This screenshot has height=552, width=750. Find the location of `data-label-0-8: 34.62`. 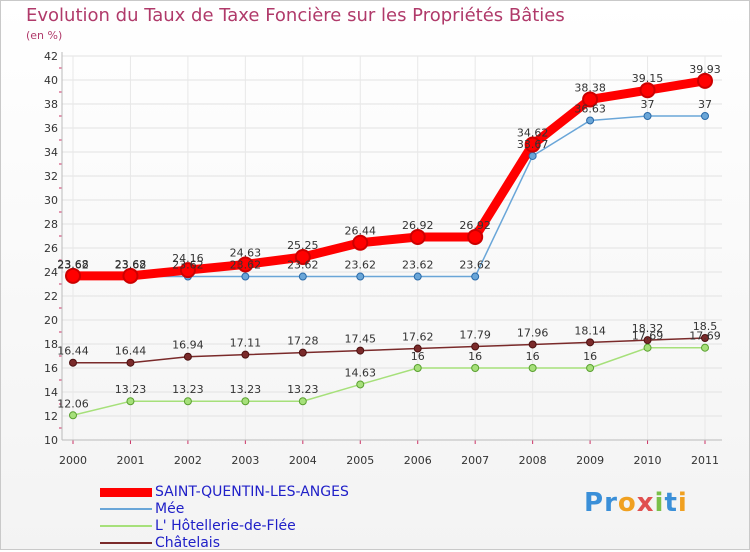

data-label-0-8: 34.62 is located at coordinates (533, 133).